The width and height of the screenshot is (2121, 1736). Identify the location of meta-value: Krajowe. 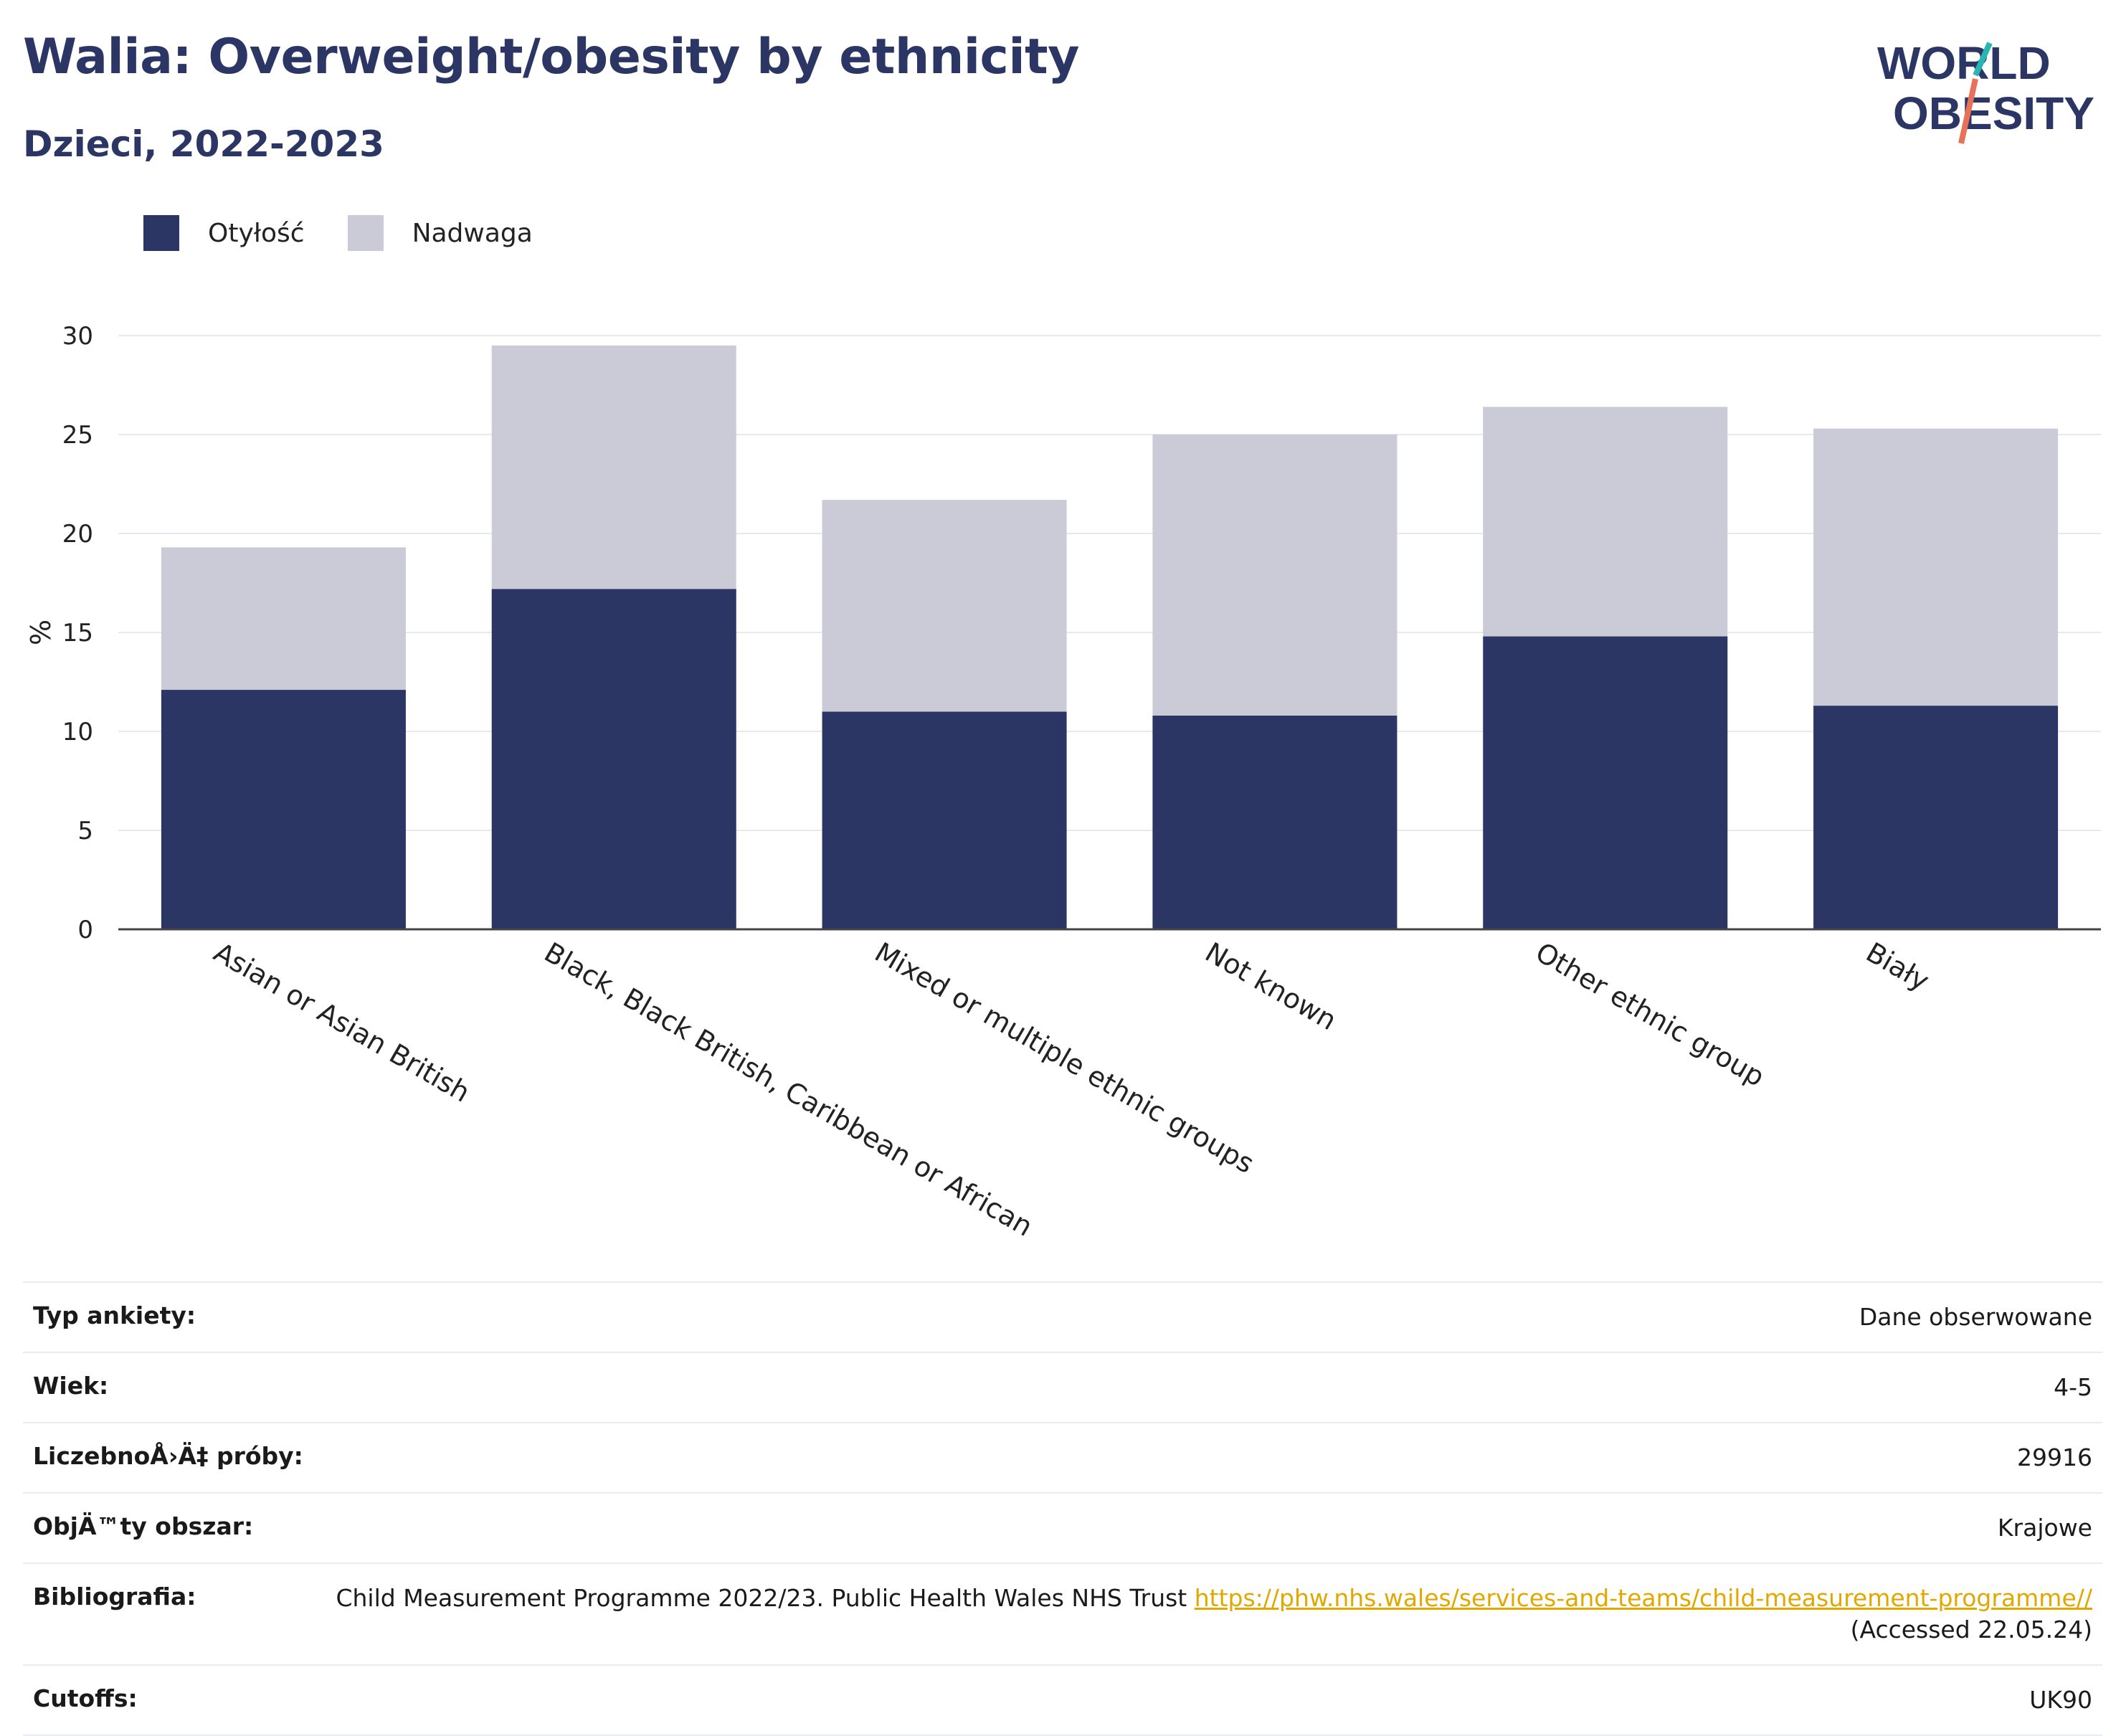
(1207, 1528).